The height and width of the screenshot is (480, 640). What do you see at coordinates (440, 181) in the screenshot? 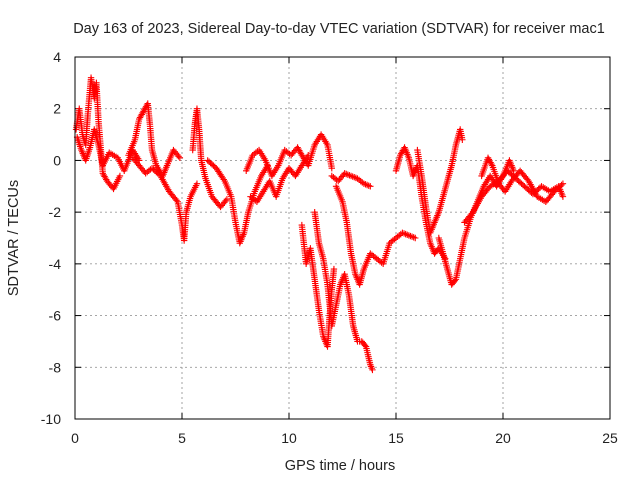
I see `series-arc-n` at bounding box center [440, 181].